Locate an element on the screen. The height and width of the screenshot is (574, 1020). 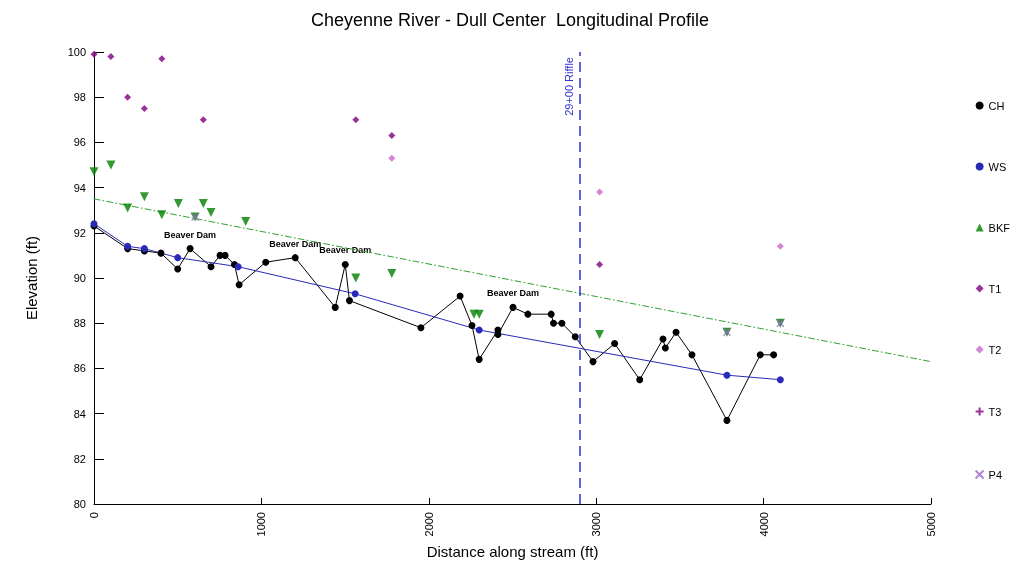
legend-label: T1 is located at coordinates (995, 288).